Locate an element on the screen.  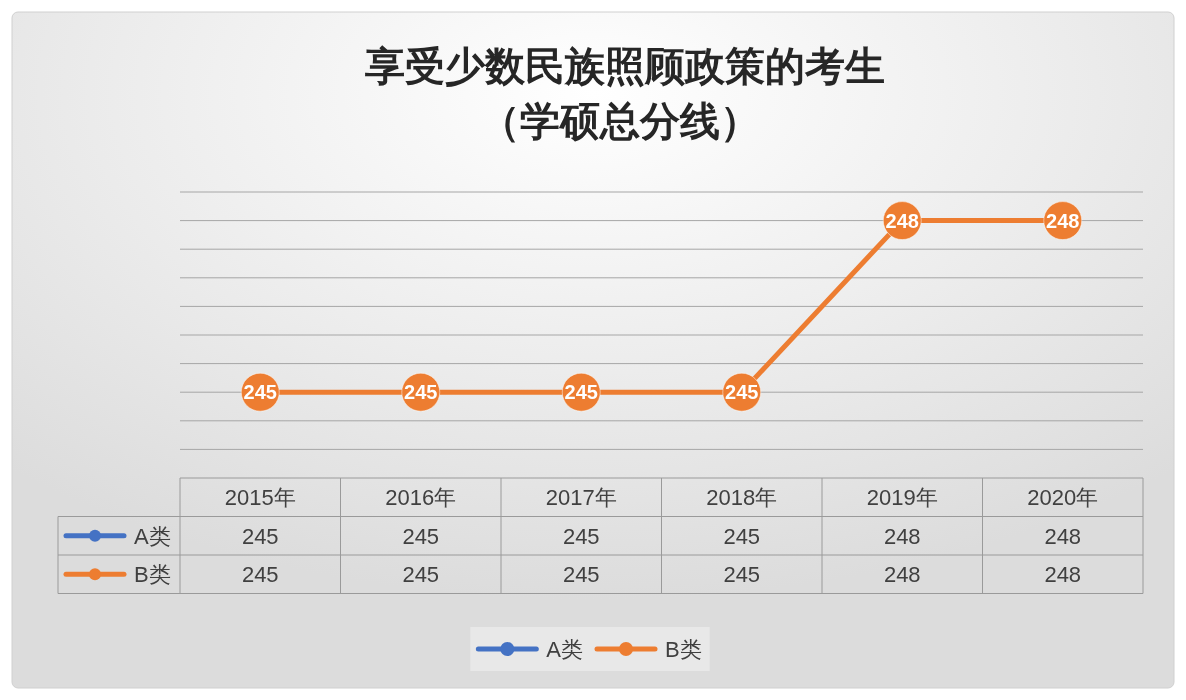
x-tick-label: 2015年 is located at coordinates (260, 497).